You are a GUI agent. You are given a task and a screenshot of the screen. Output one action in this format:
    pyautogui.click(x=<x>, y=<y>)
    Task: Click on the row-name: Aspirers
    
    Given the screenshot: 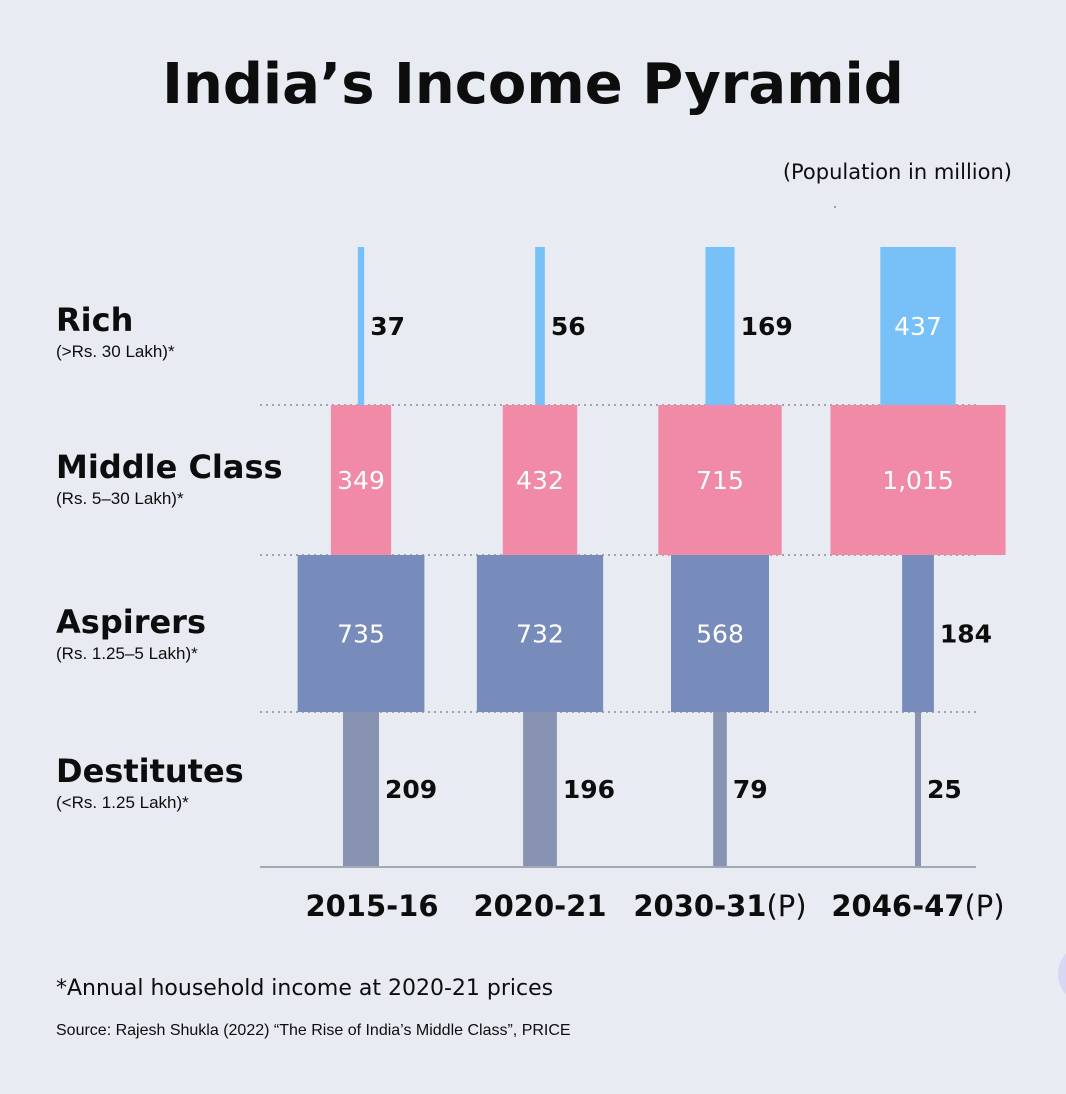 What is the action you would take?
    pyautogui.click(x=131, y=622)
    